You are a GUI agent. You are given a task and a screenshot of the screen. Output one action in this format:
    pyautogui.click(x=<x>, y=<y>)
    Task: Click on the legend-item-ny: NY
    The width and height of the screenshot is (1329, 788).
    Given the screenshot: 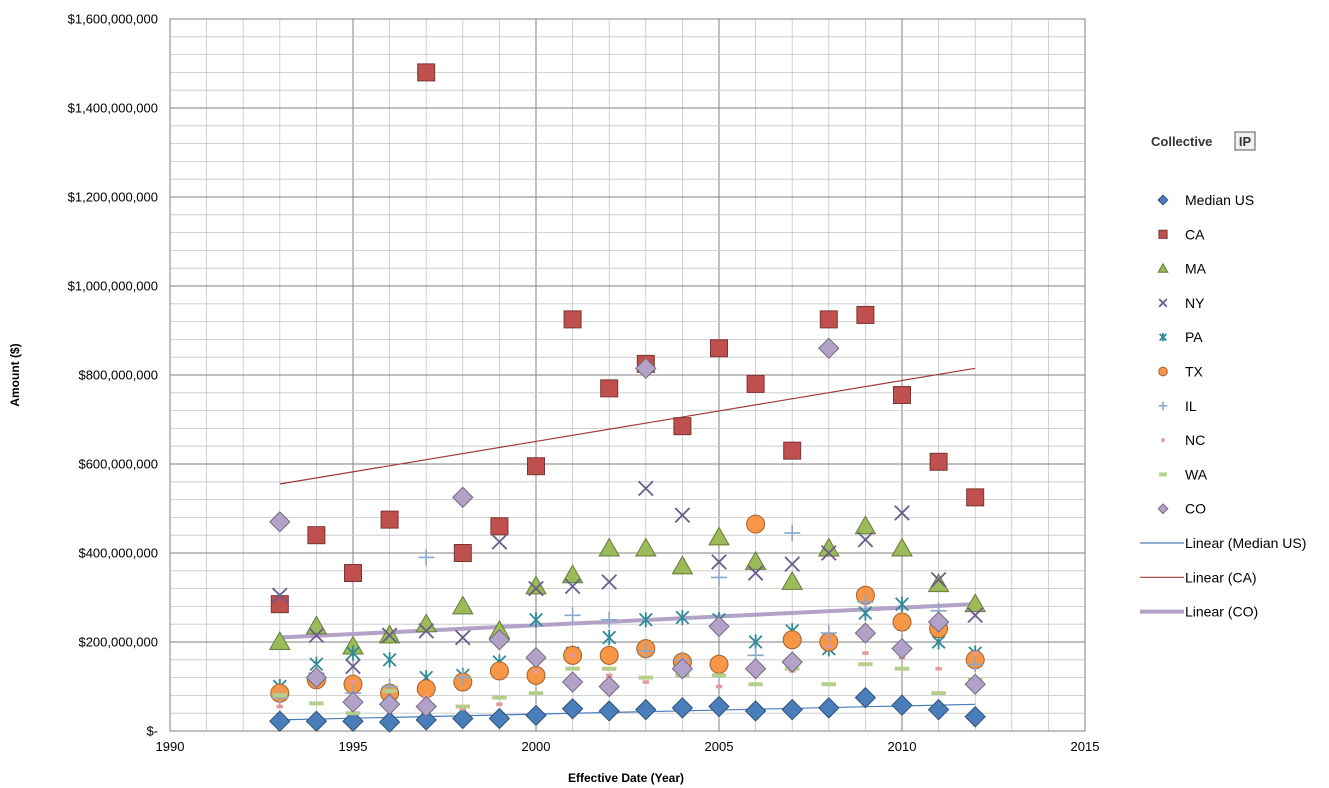 What is the action you would take?
    pyautogui.click(x=1181, y=303)
    